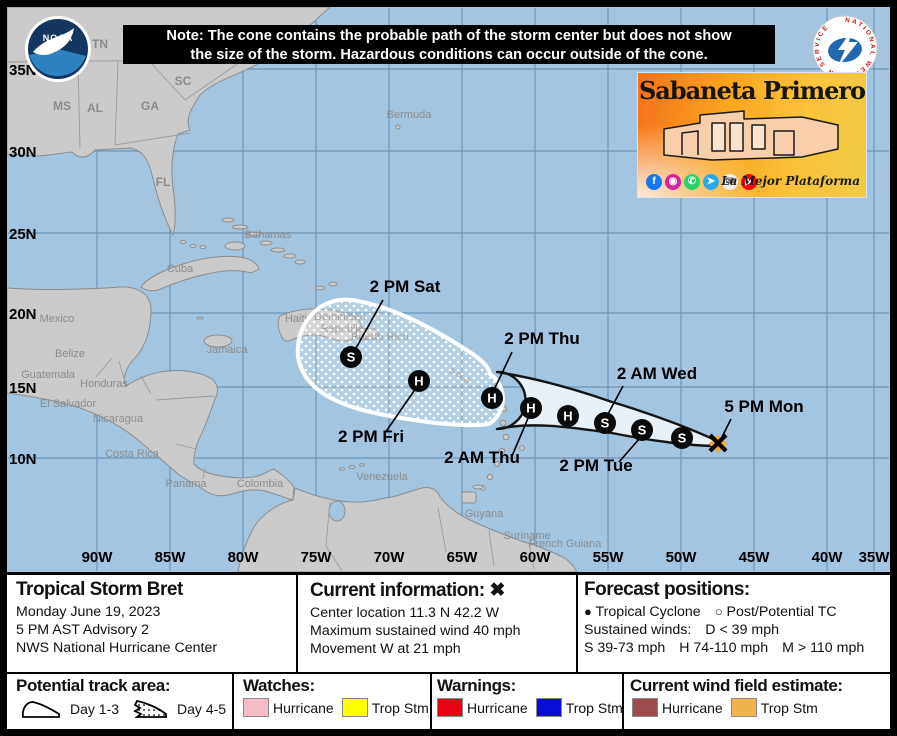 The image size is (897, 736). What do you see at coordinates (100, 44) in the screenshot?
I see `place-label-tn: TN` at bounding box center [100, 44].